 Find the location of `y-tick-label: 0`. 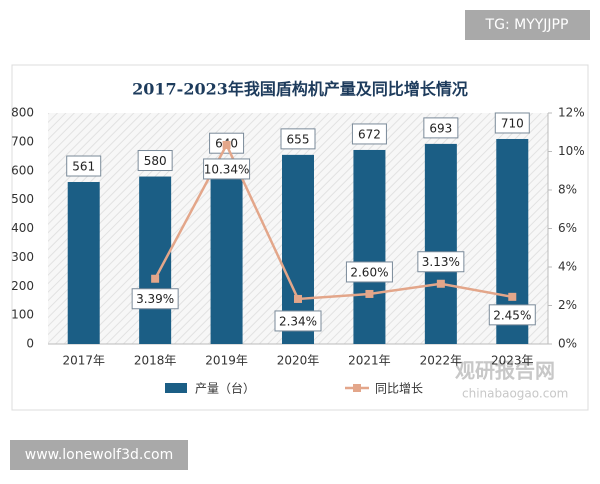

y-tick-label: 0 is located at coordinates (30, 344).